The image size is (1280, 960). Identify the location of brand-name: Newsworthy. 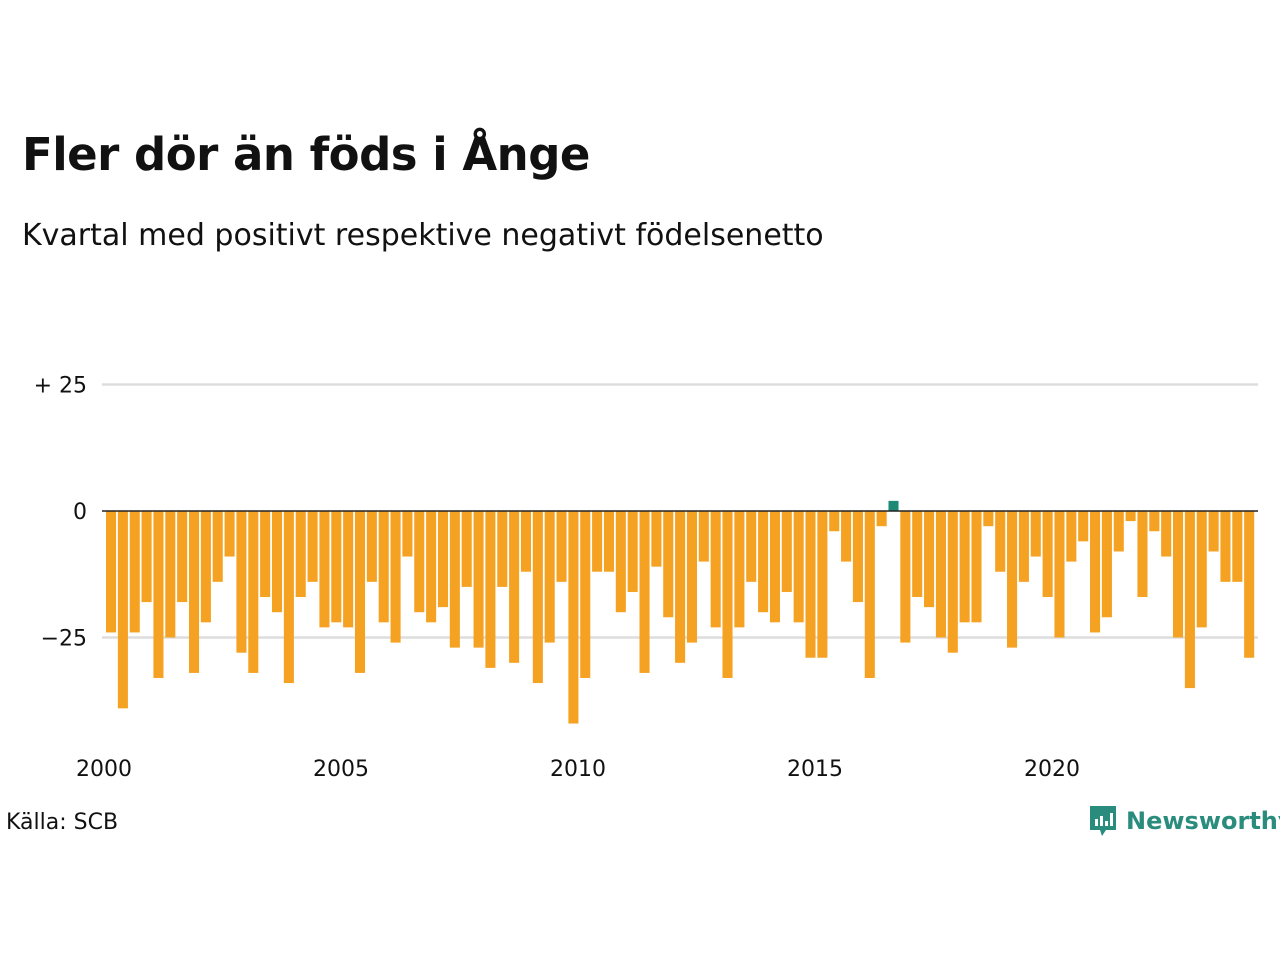
(1203, 821).